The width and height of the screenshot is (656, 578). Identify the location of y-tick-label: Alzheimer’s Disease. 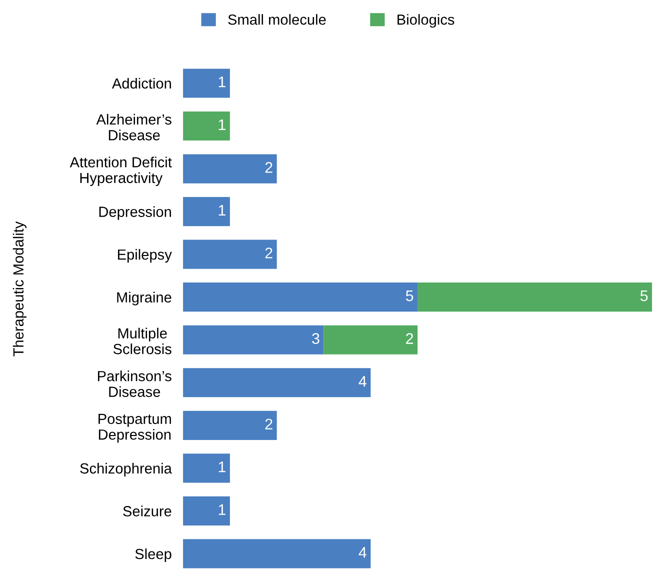
(134, 127).